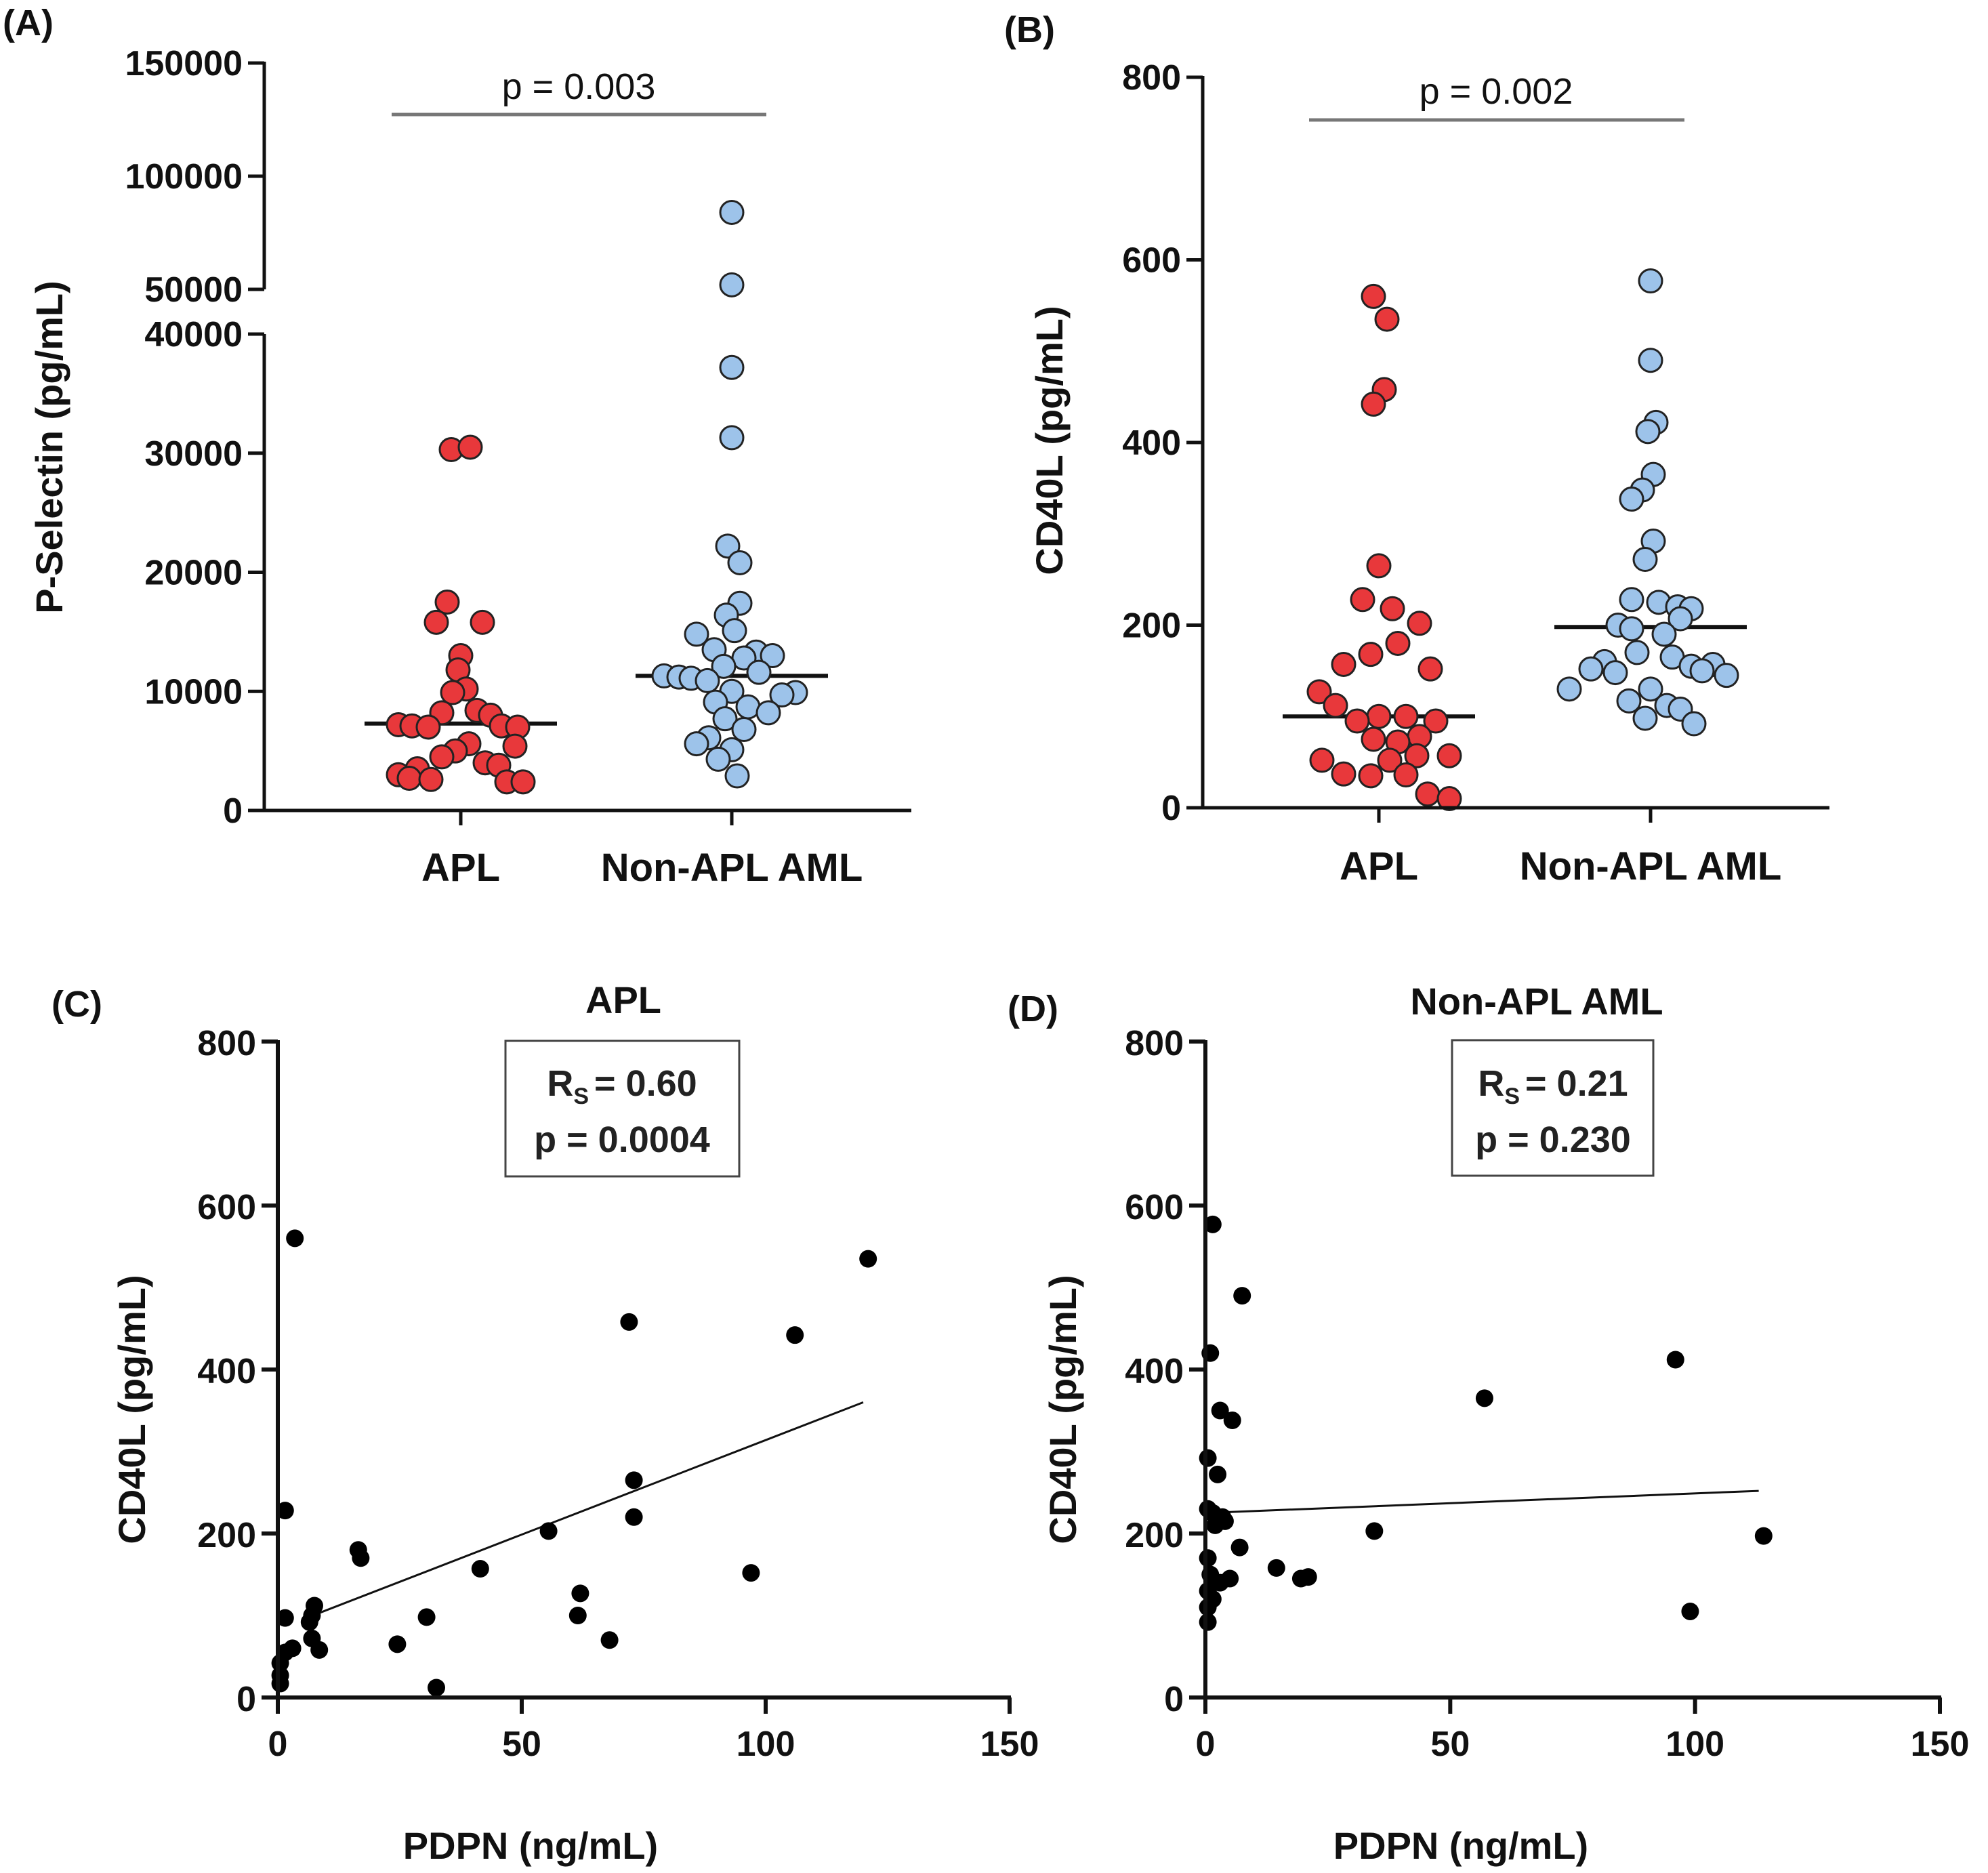  Describe the element at coordinates (1512, 1096) in the screenshot. I see `stats-rs-sub-d: S` at that location.